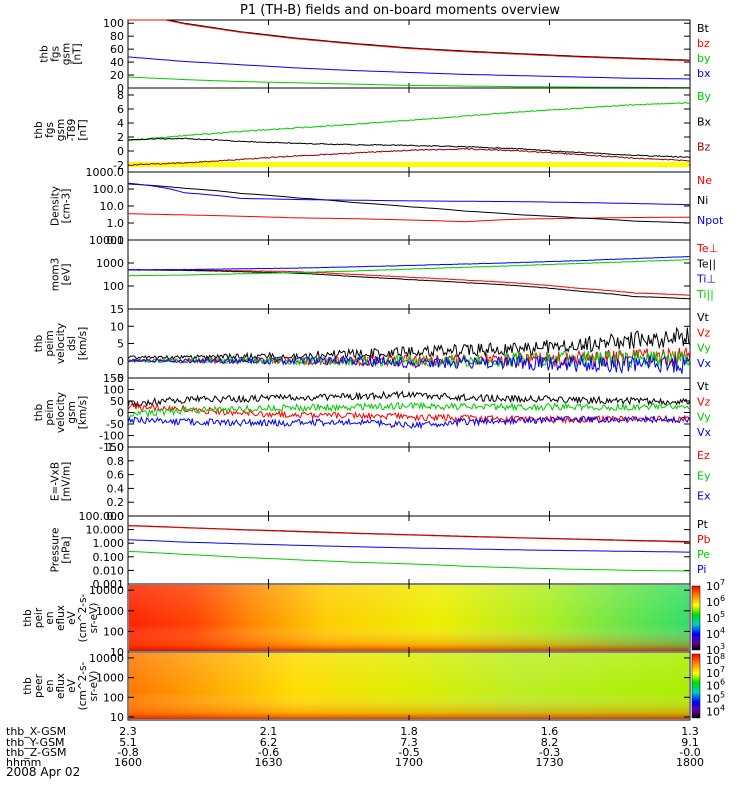  What do you see at coordinates (35, 742) in the screenshot?
I see `ephemeris-row-label: thb_Y-GSM` at bounding box center [35, 742].